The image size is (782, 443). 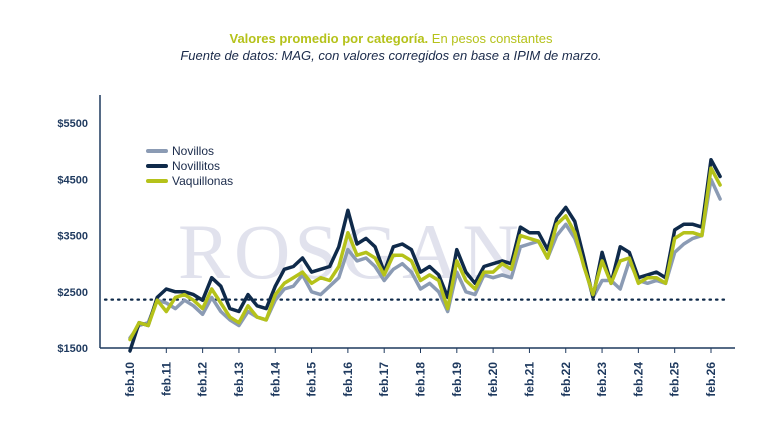 I want to click on x-tick-label: feb.10, so click(x=130, y=379).